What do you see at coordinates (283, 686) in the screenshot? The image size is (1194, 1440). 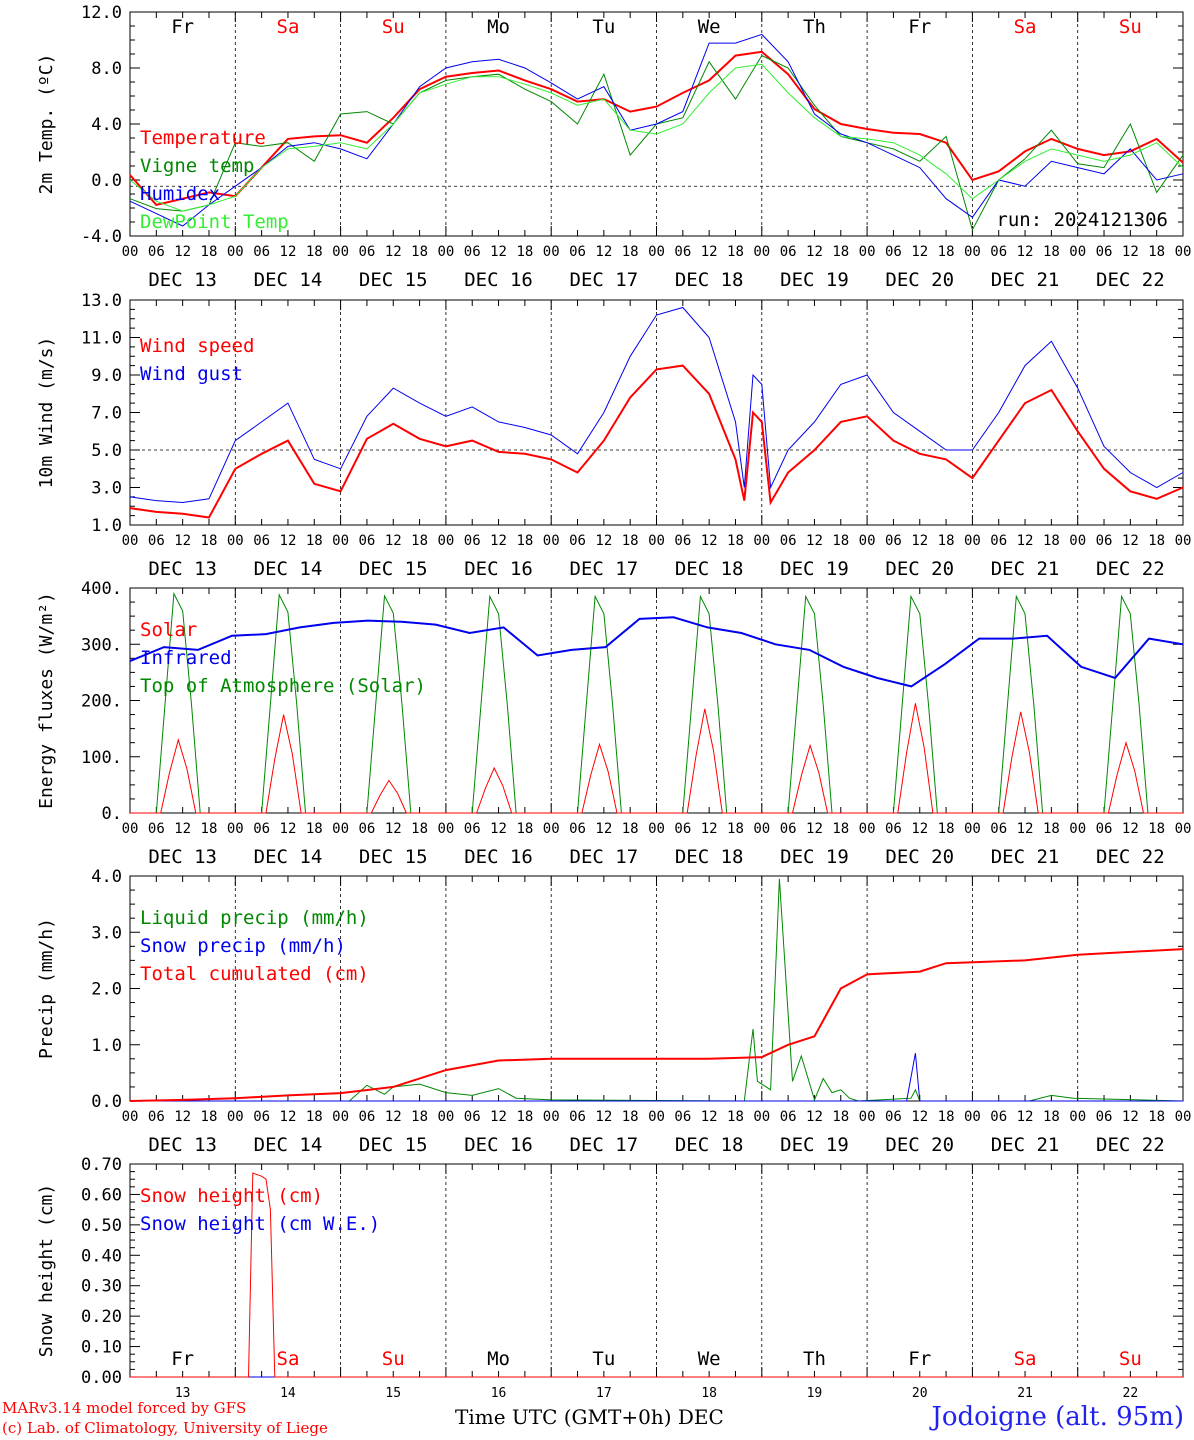 I see `legend-entry: Top of Atmosphere (Solar)` at bounding box center [283, 686].